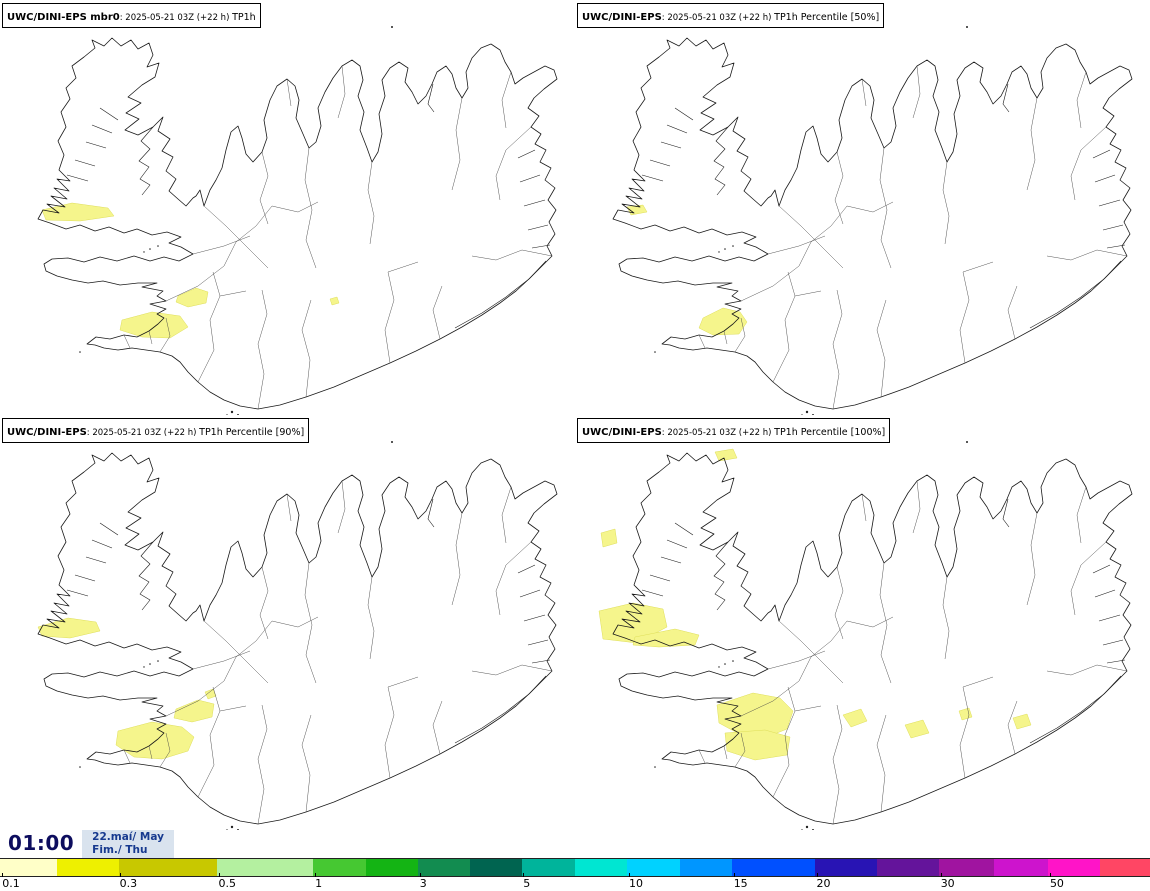  What do you see at coordinates (128, 881) in the screenshot?
I see `legend-tick-label: 0.3` at bounding box center [128, 881].